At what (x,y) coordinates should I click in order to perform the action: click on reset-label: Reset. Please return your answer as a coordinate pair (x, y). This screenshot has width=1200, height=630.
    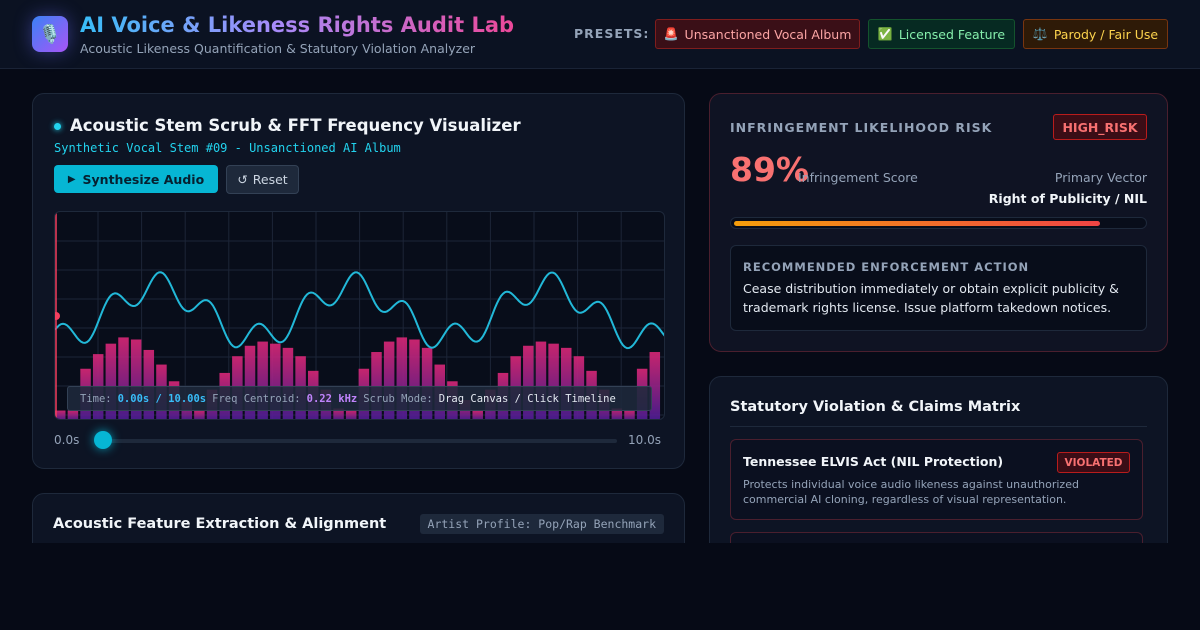
    Looking at the image, I should click on (270, 179).